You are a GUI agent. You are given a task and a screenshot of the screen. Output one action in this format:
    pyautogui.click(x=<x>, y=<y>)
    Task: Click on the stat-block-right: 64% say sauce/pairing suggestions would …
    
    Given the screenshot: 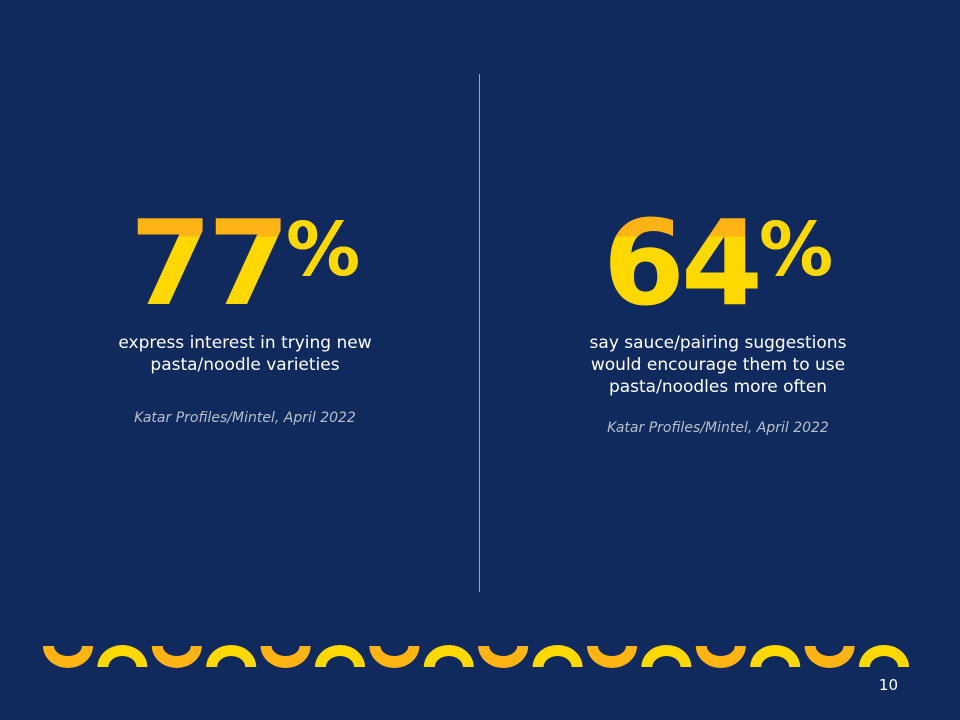 What is the action you would take?
    pyautogui.click(x=718, y=318)
    